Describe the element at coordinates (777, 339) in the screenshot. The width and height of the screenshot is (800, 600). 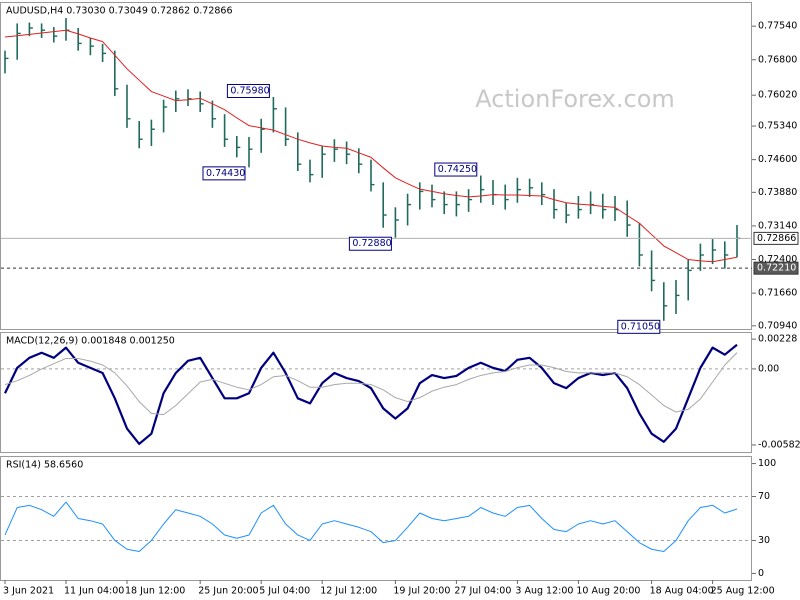
I see `y-tick-label: 0.00228` at that location.